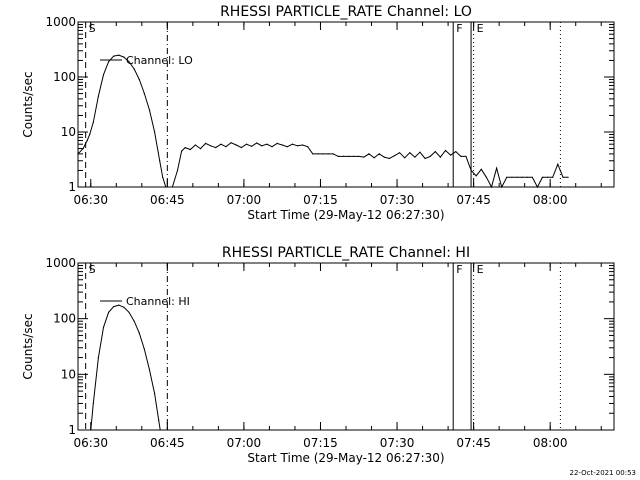 Image resolution: width=640 pixels, height=480 pixels. I want to click on x-tick-label: 07:15, so click(320, 200).